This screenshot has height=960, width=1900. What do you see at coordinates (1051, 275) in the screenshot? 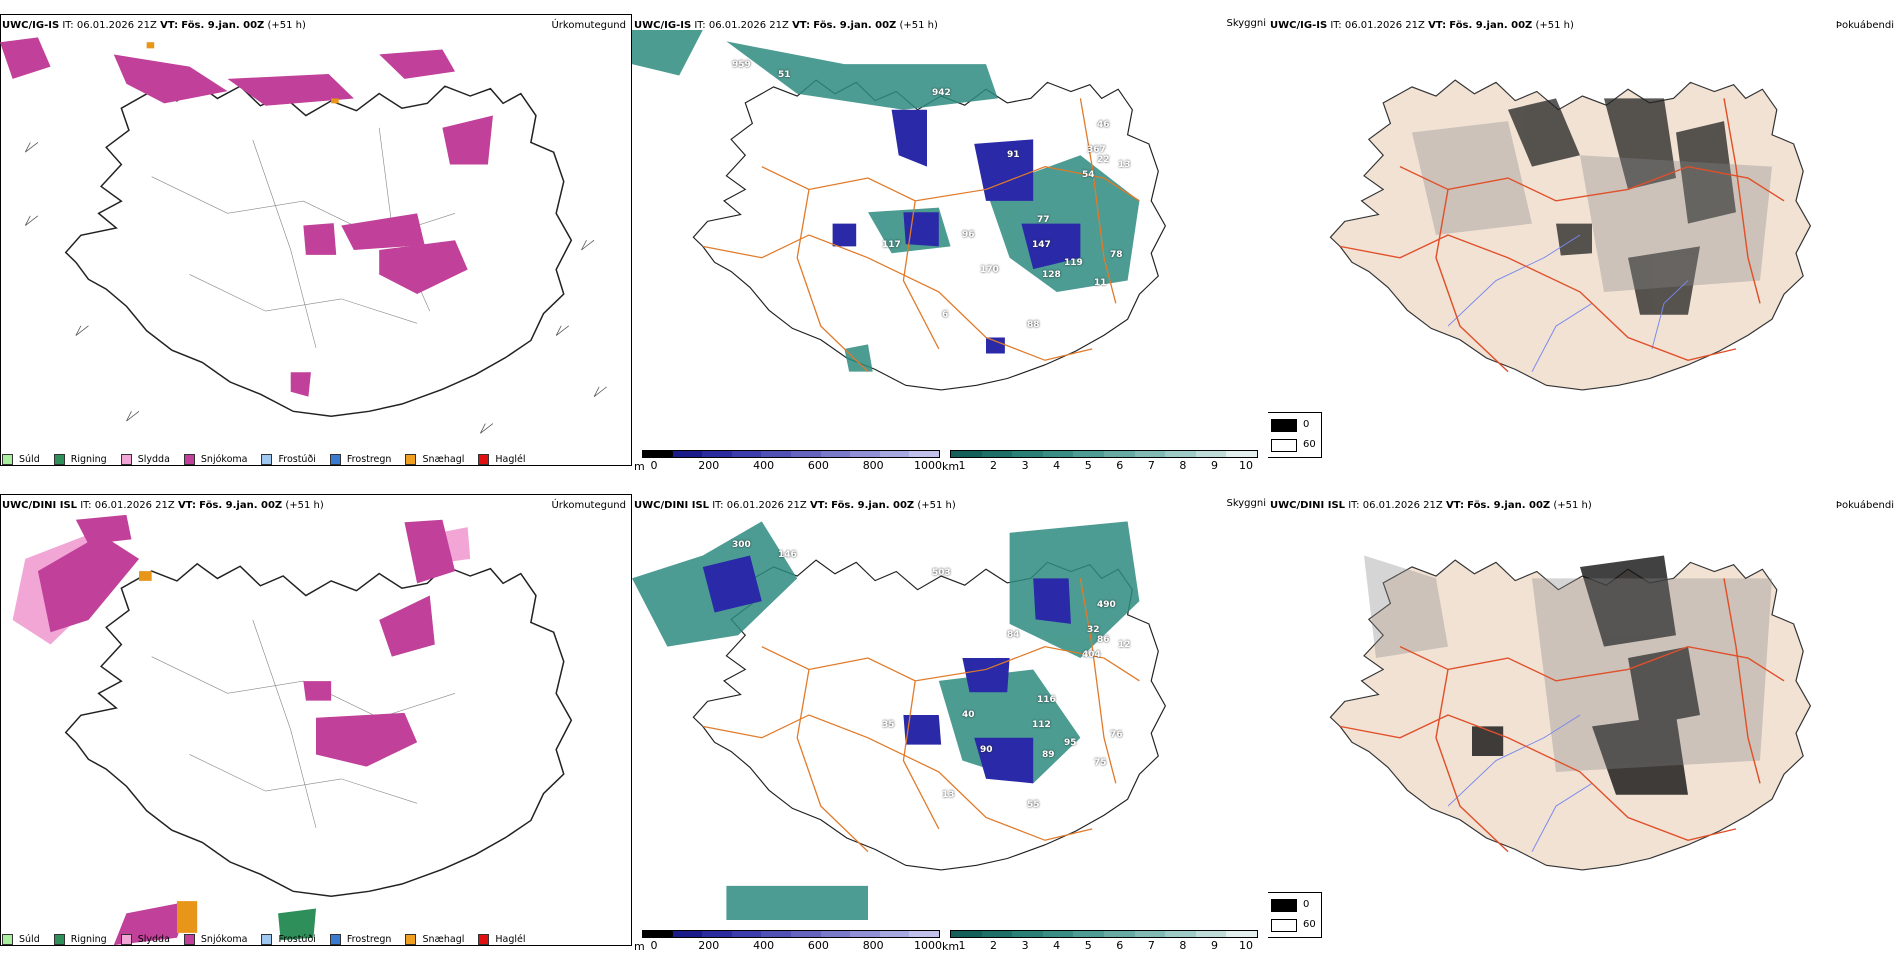
I see `ceiling-value-label: 128` at bounding box center [1051, 275].